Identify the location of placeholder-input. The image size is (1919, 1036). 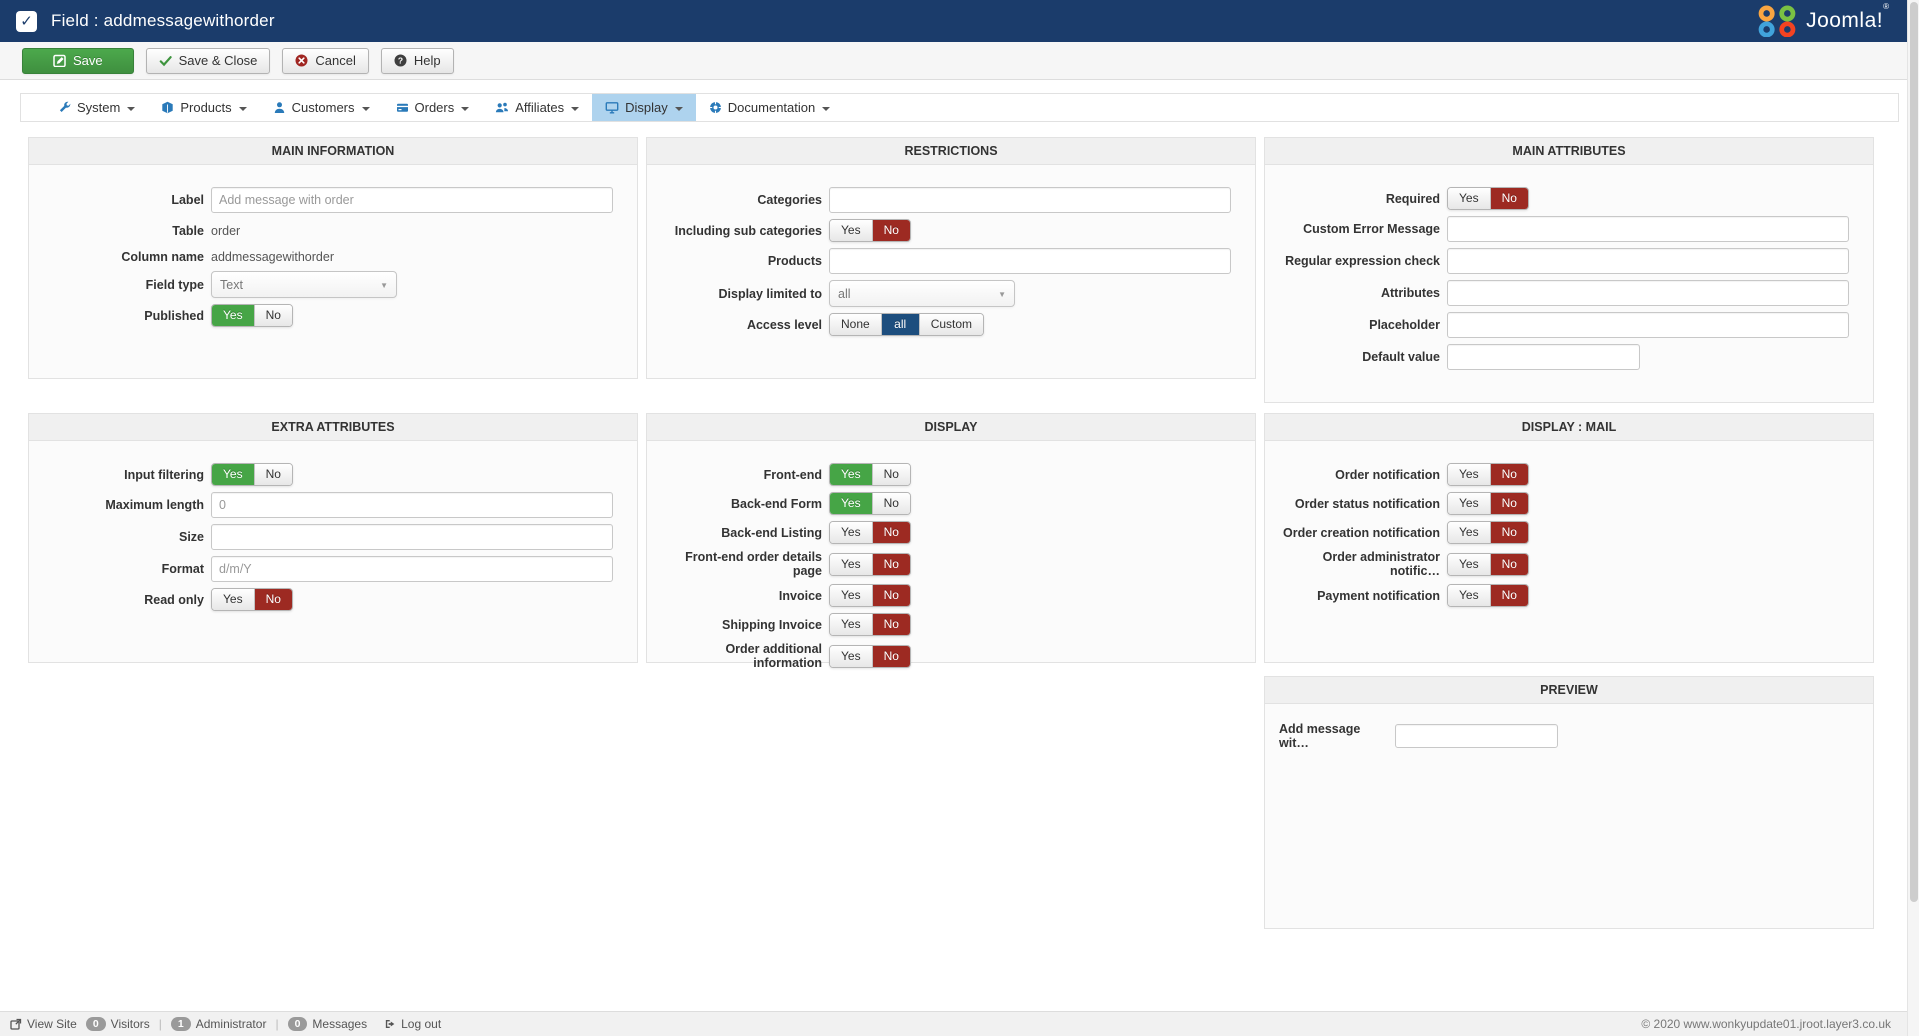
(1648, 325).